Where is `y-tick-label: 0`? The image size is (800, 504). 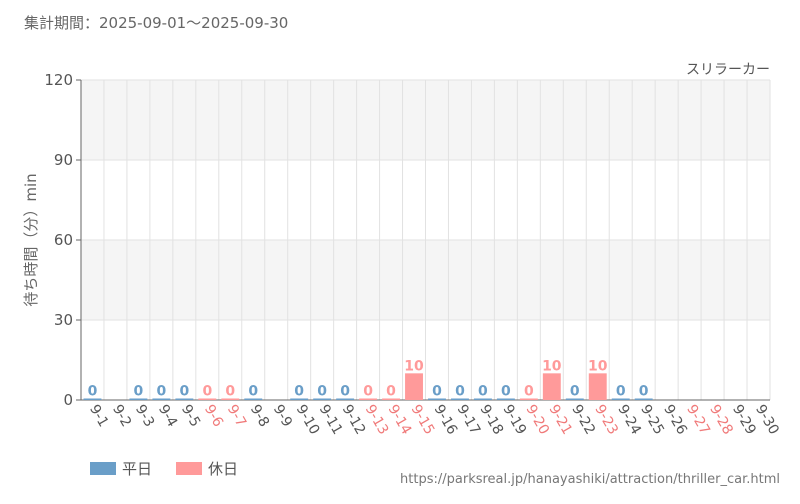
y-tick-label: 0 is located at coordinates (68, 400).